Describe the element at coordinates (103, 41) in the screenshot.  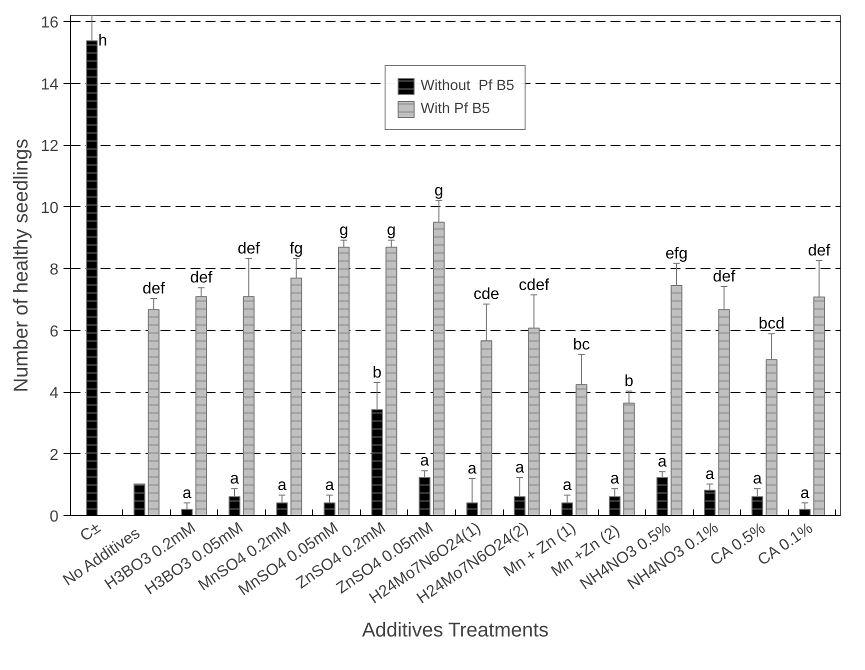
I see `annotation: h` at that location.